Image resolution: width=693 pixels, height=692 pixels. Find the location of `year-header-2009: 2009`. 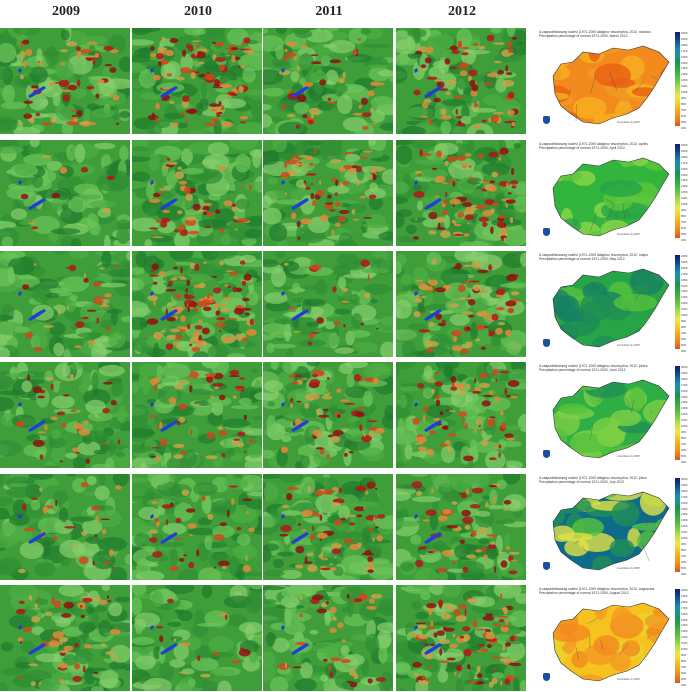

year-header-2009: 2009 is located at coordinates (66, 11).